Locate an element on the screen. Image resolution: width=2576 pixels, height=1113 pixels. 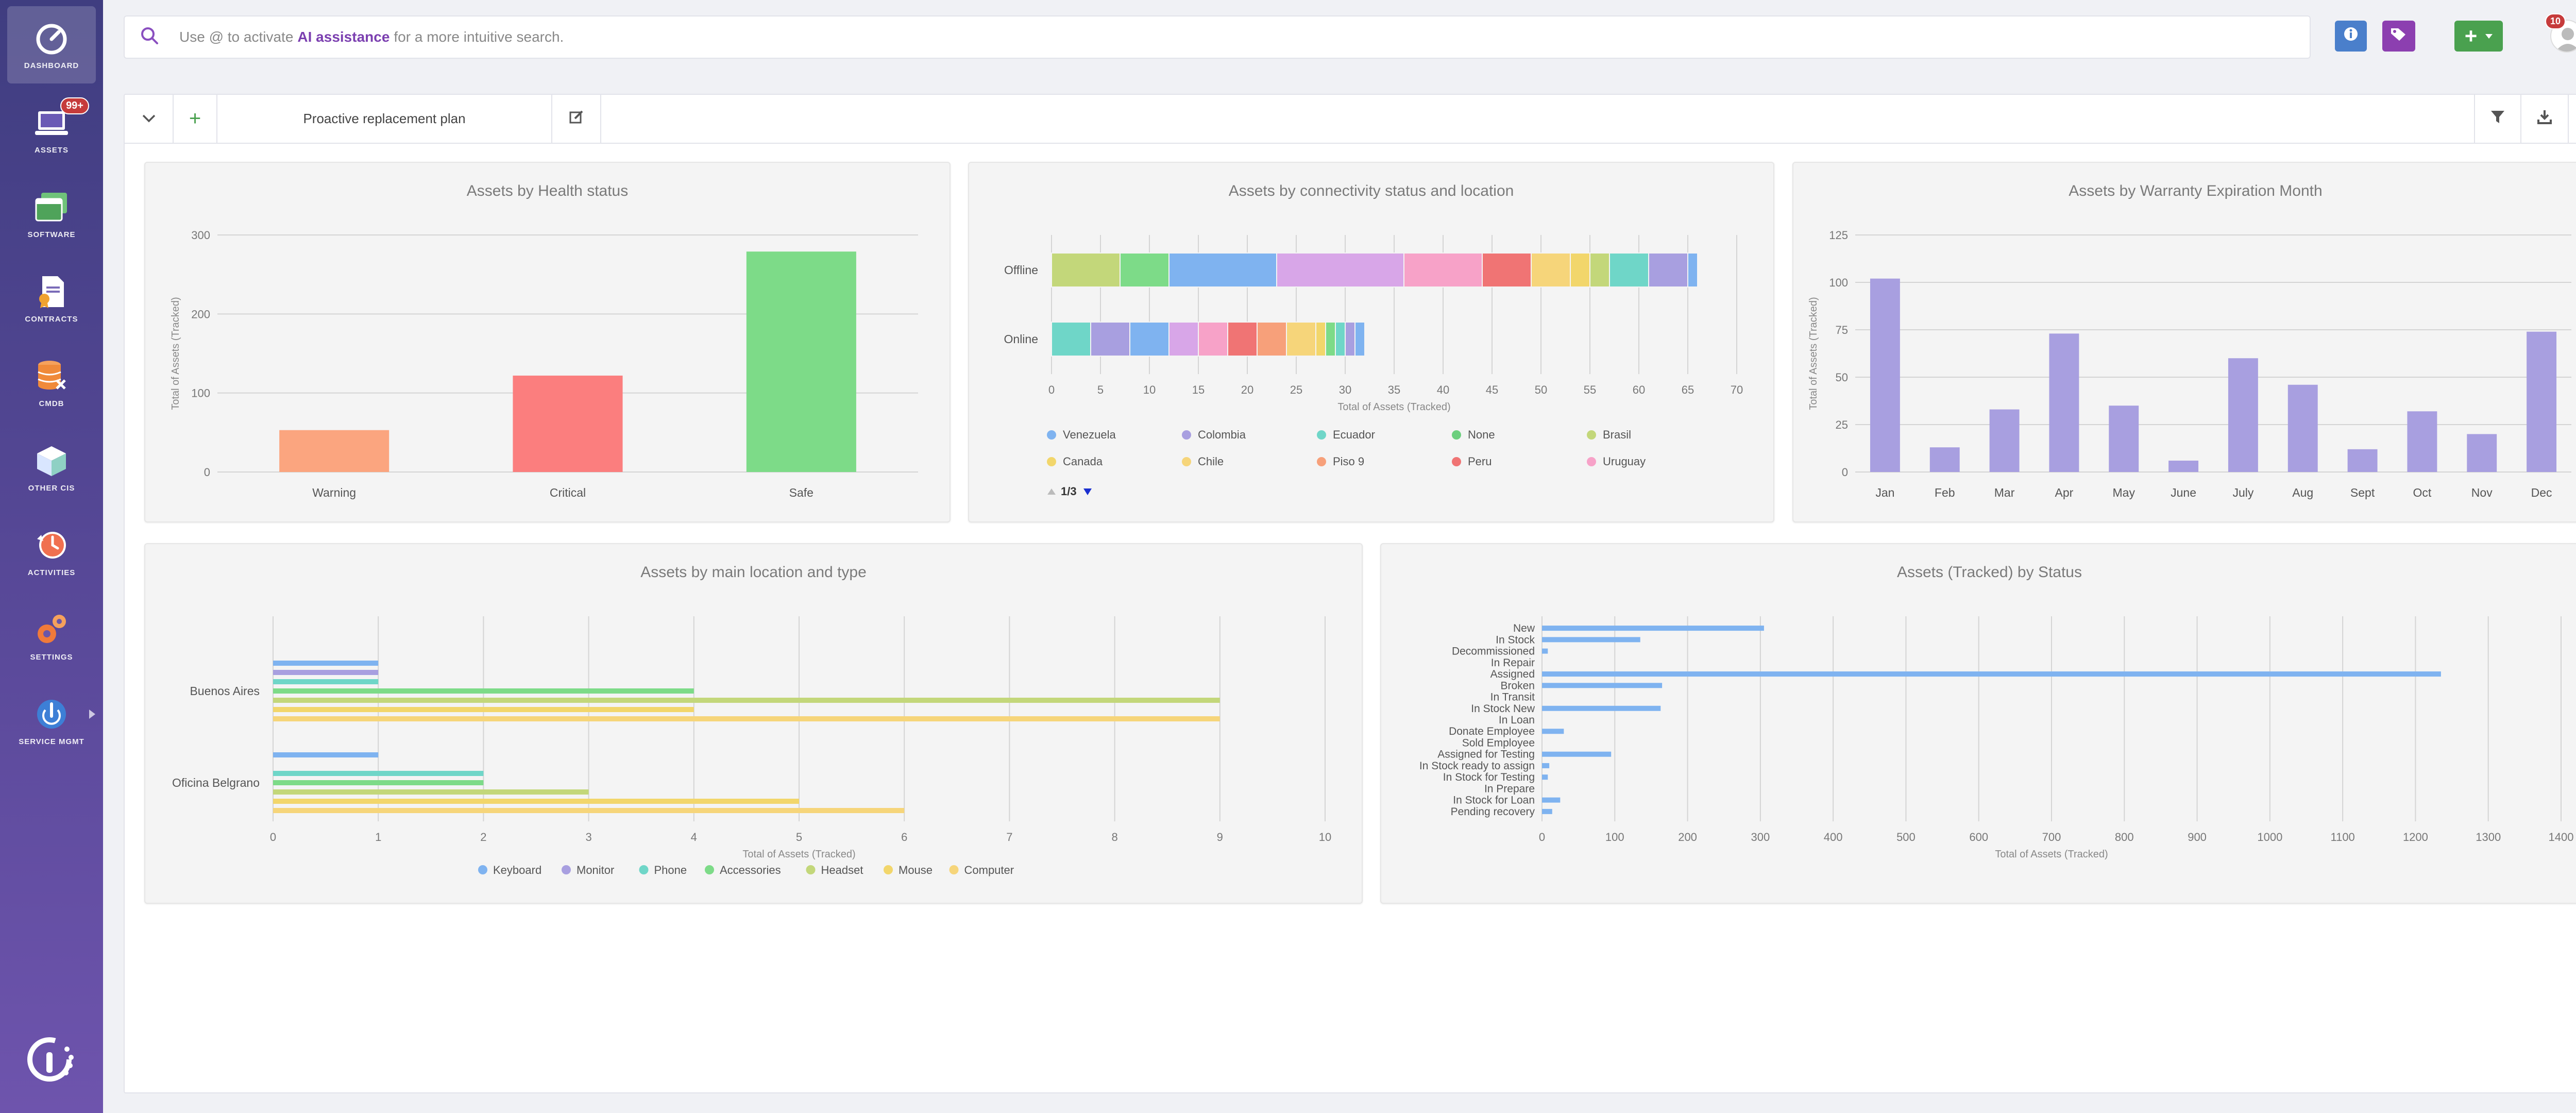
x-tick-label: Critical is located at coordinates (568, 492).